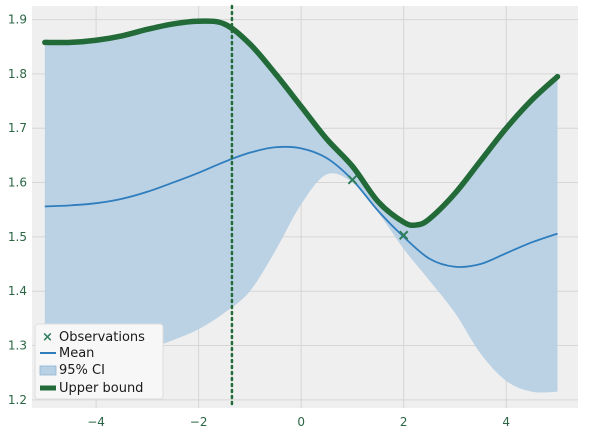  Describe the element at coordinates (506, 422) in the screenshot. I see `x-tick-label: 4` at that location.